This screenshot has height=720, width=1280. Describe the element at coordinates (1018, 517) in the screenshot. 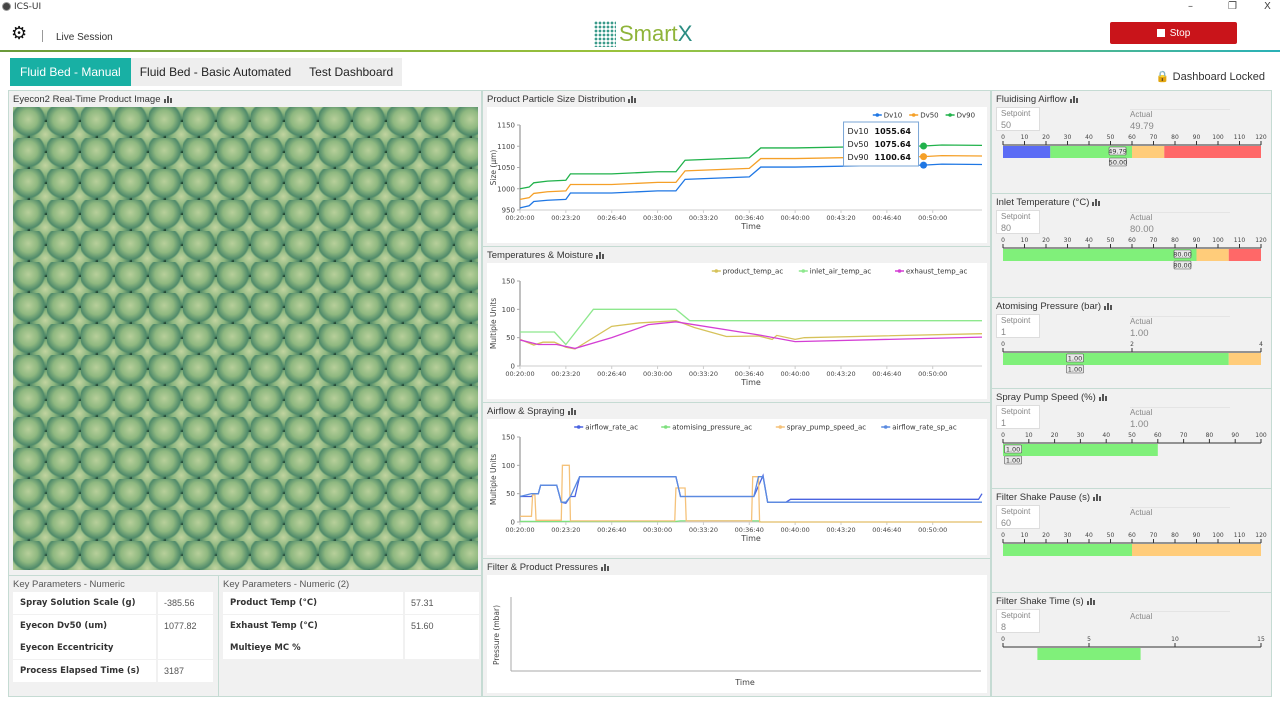

I see `setpoint-input: Setpoint 60` at that location.